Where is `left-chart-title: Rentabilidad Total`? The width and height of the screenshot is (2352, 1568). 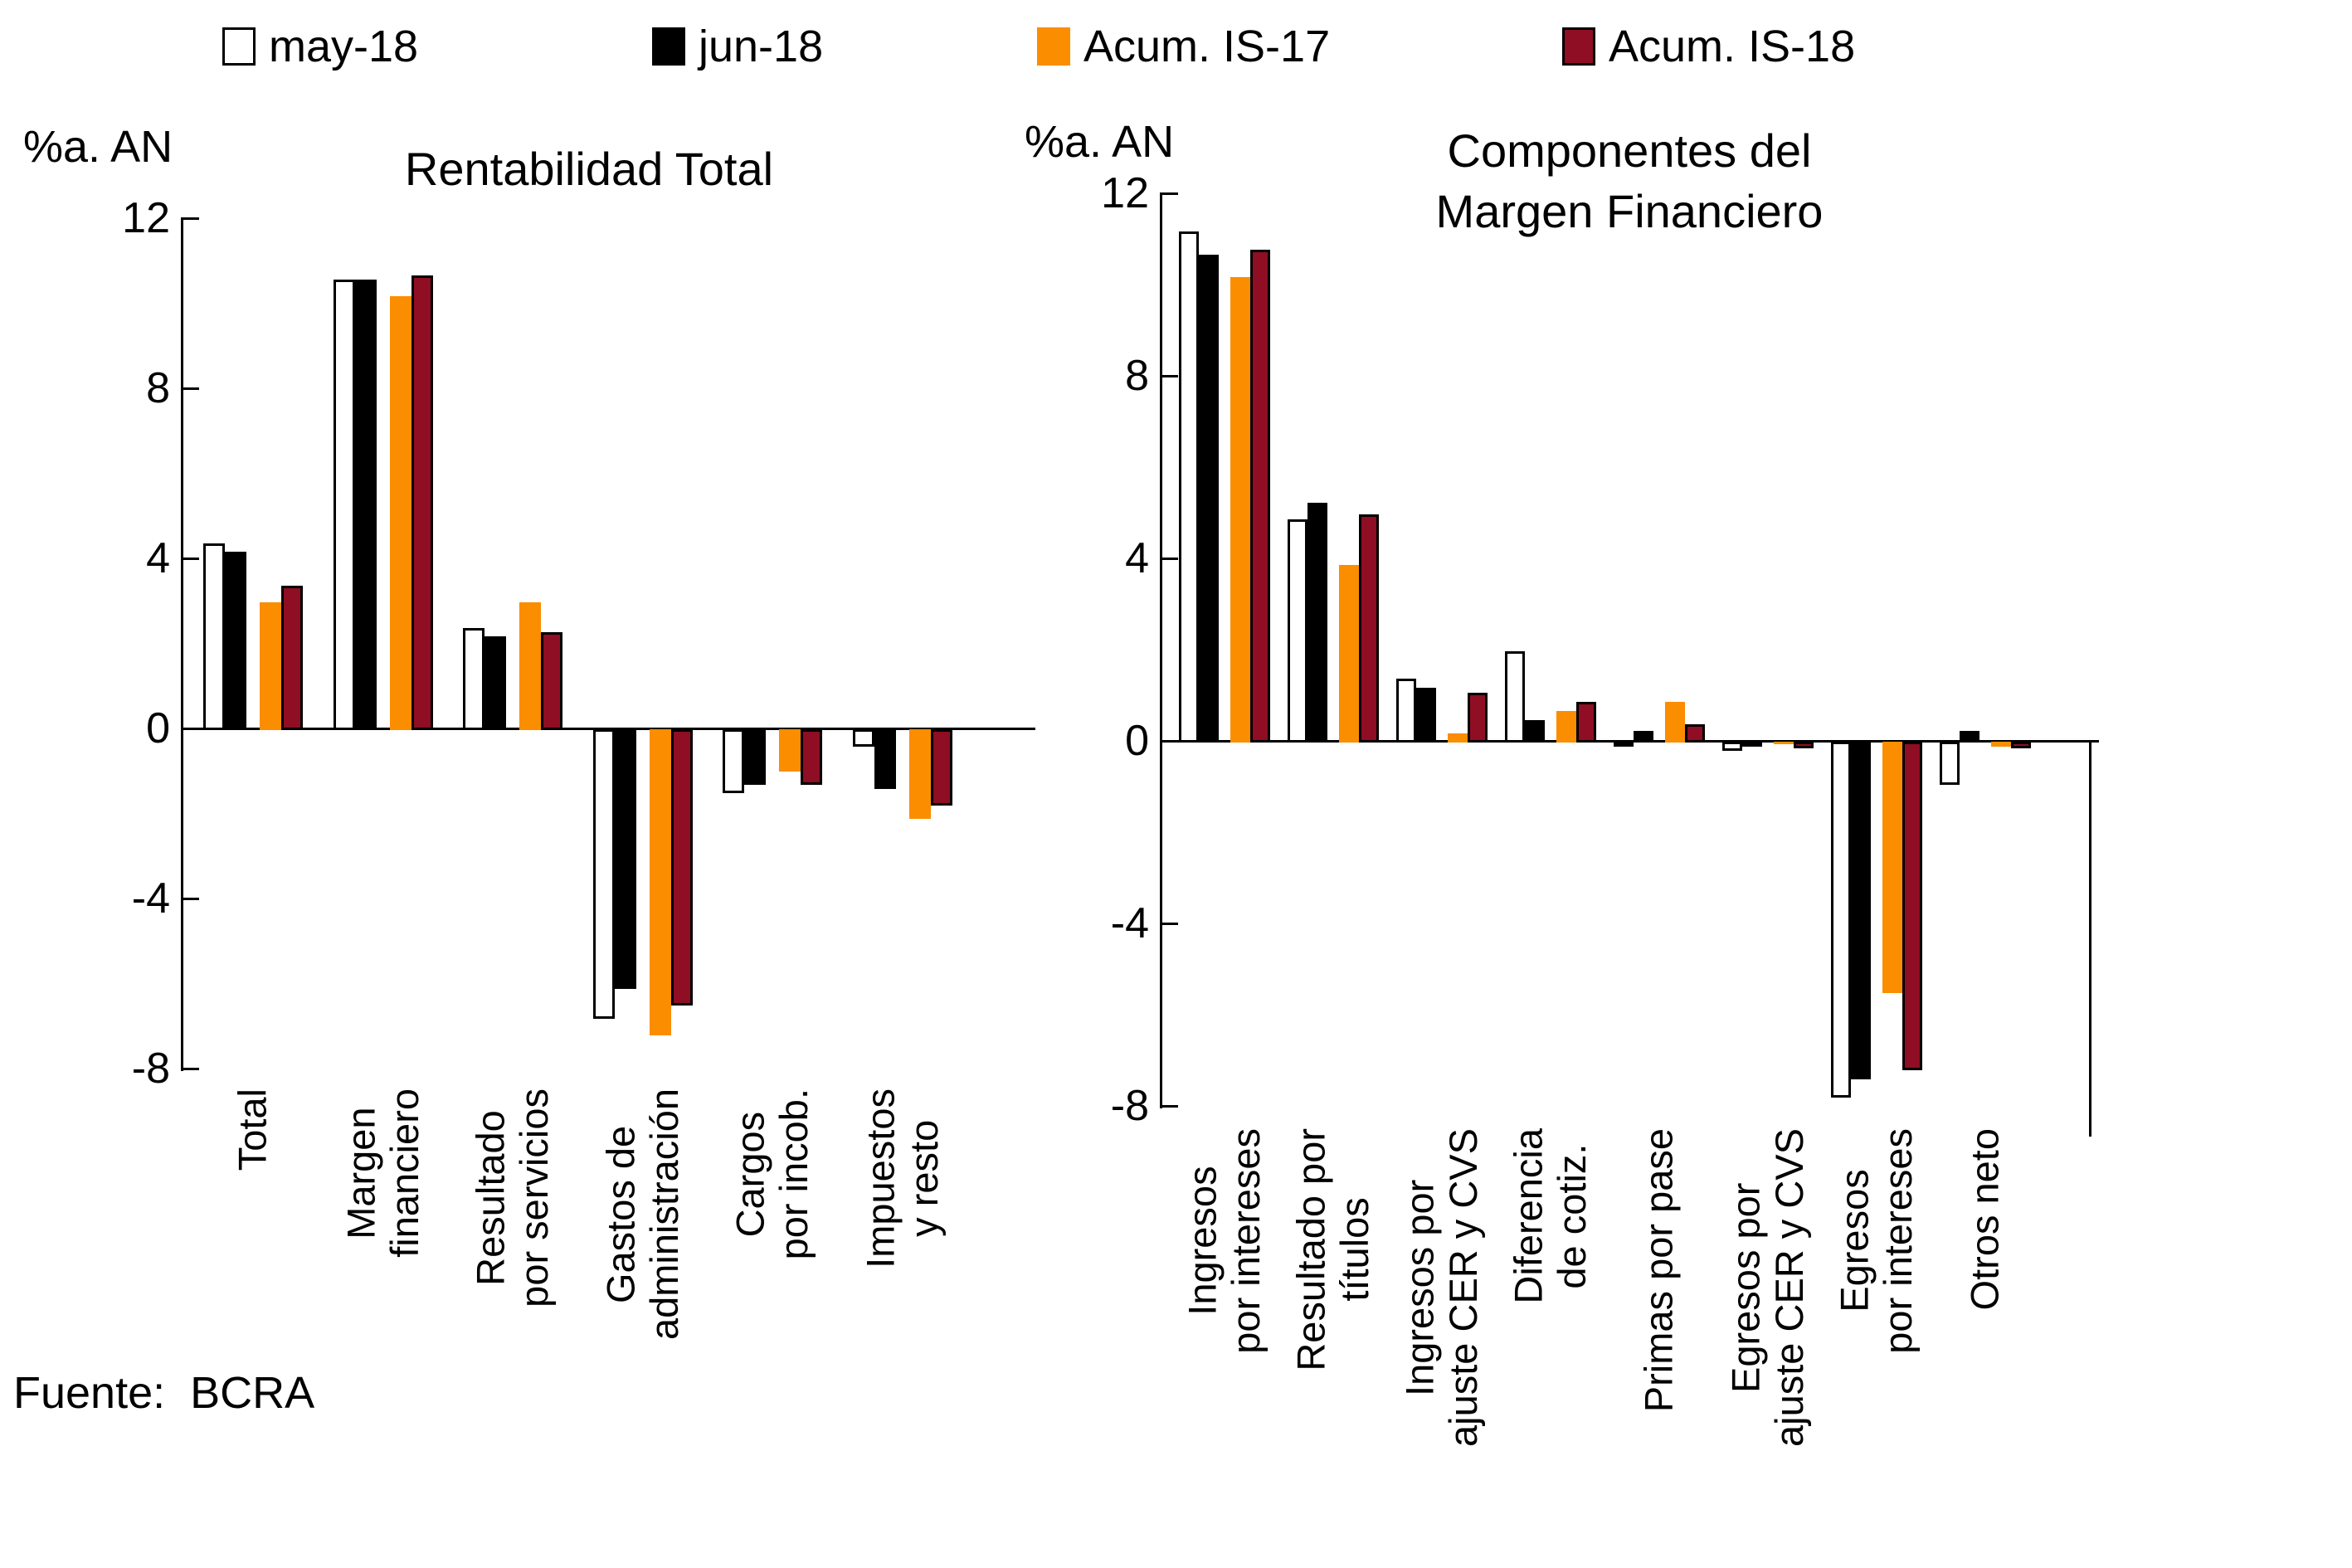
left-chart-title: Rentabilidad Total is located at coordinates (589, 169).